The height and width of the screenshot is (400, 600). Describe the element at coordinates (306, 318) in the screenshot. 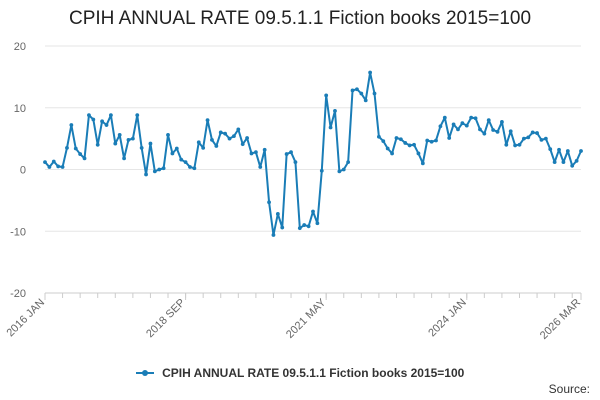

I see `x-tick-label: 2021 MAY` at that location.